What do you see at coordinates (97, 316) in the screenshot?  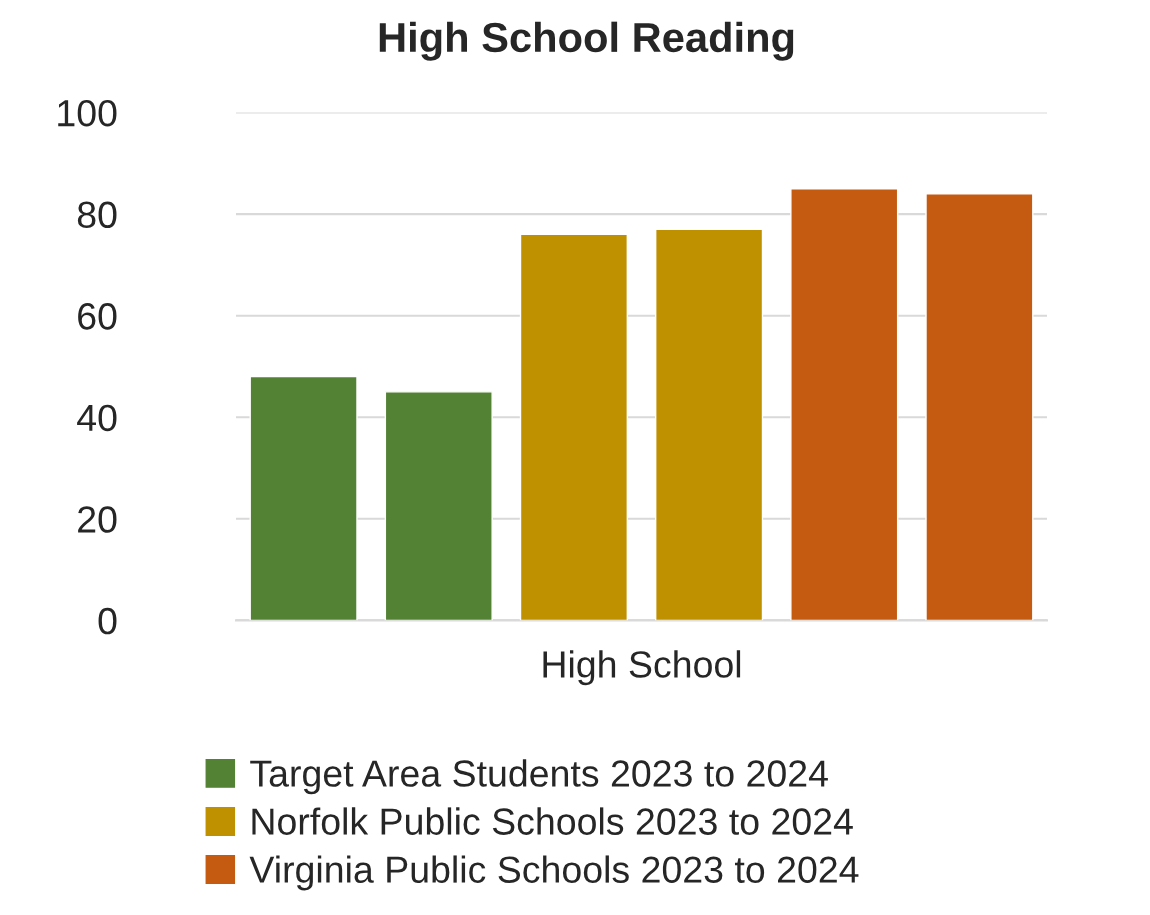 I see `y-tick-label: 60` at bounding box center [97, 316].